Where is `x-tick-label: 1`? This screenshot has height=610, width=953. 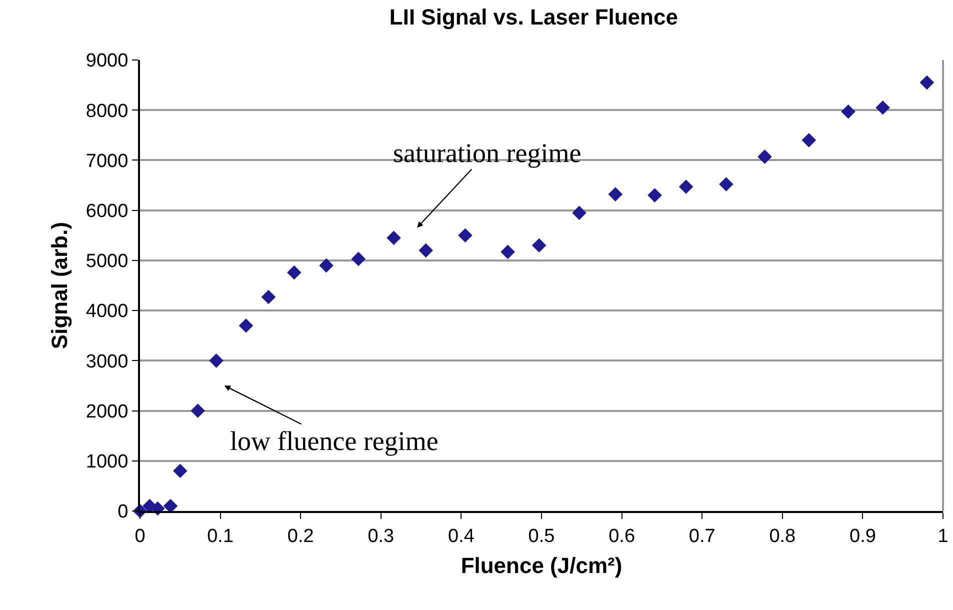 x-tick-label: 1 is located at coordinates (943, 536).